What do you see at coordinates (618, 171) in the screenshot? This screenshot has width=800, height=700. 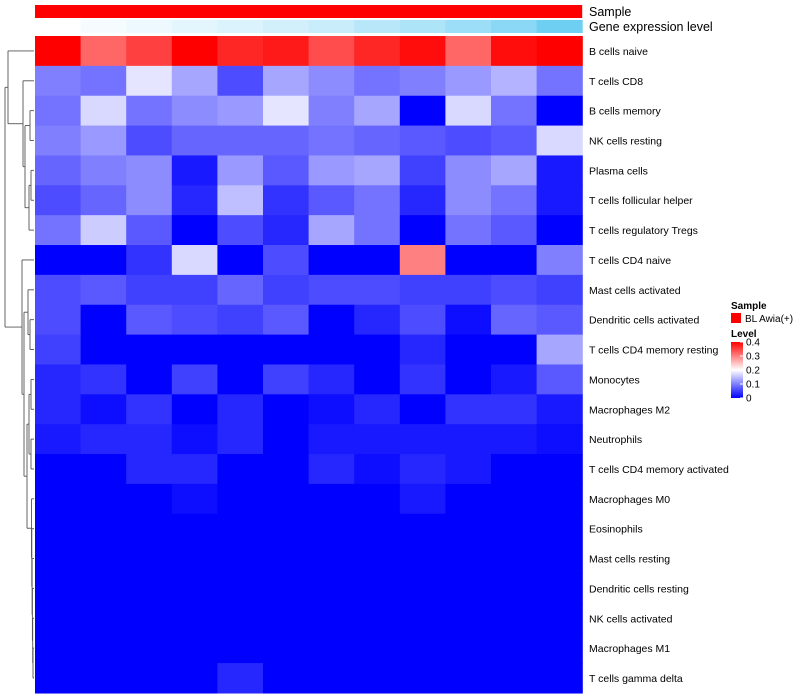 I see `row-label: Plasma cells` at bounding box center [618, 171].